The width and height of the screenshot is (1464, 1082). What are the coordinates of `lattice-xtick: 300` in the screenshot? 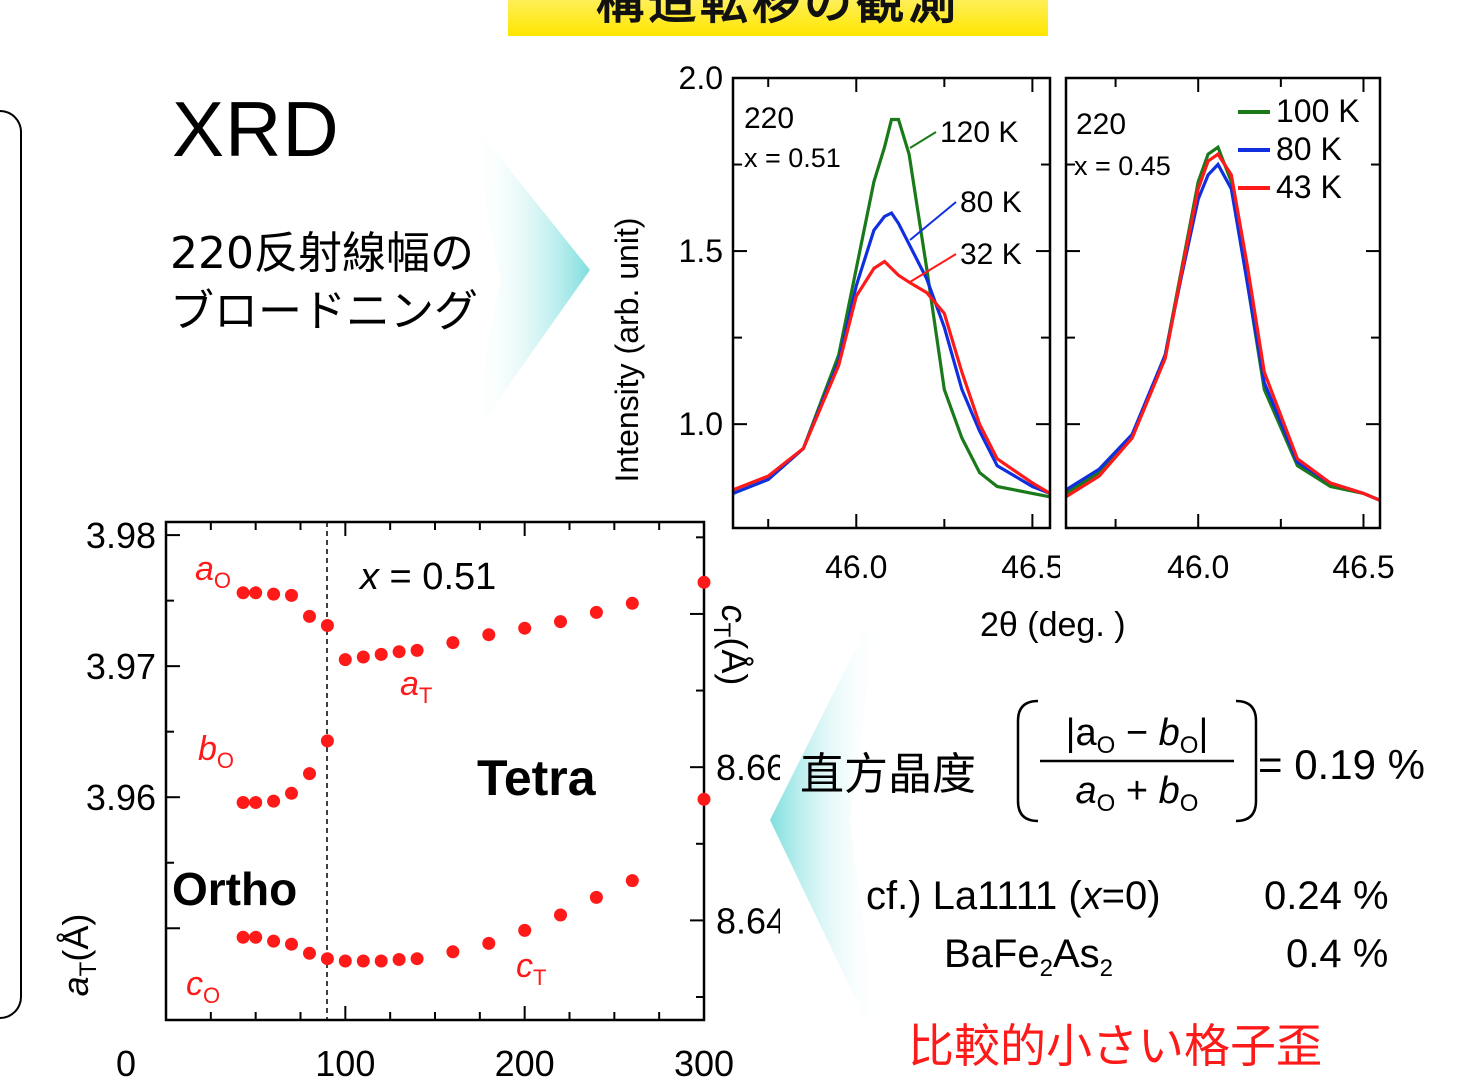 It's located at (704, 1062).